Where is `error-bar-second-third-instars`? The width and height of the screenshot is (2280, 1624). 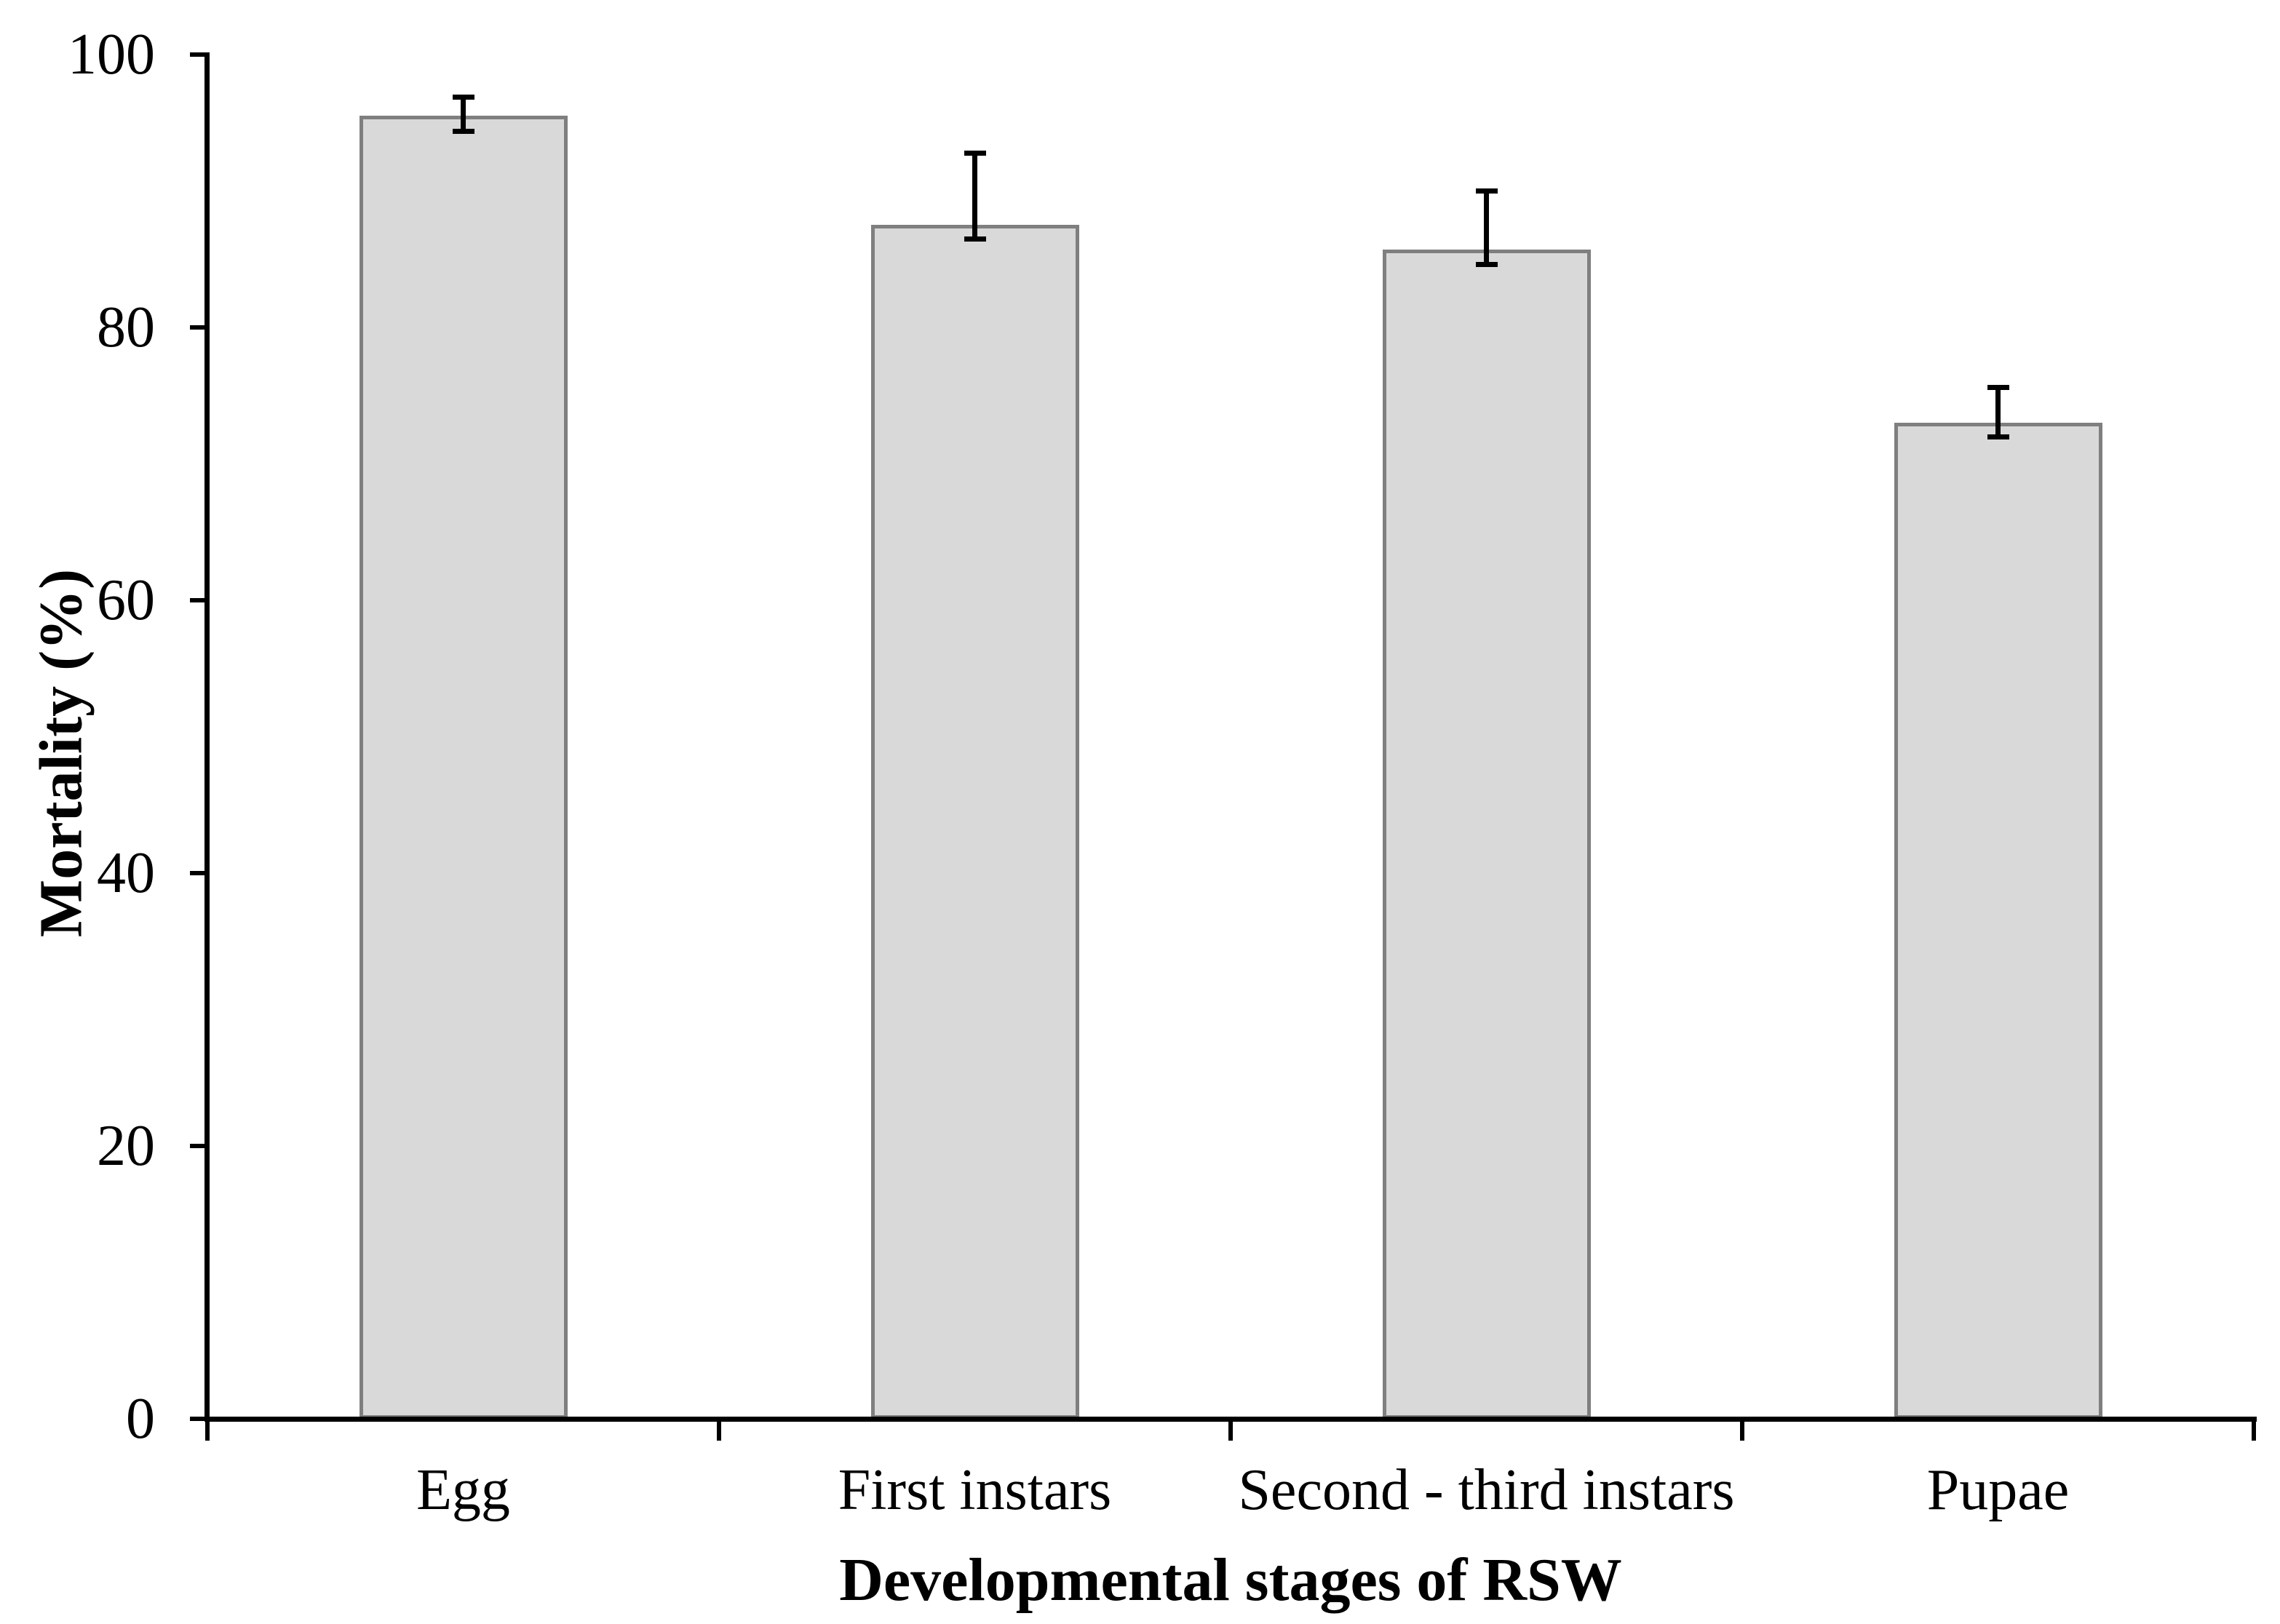
error-bar-second-third-instars is located at coordinates (1486, 228).